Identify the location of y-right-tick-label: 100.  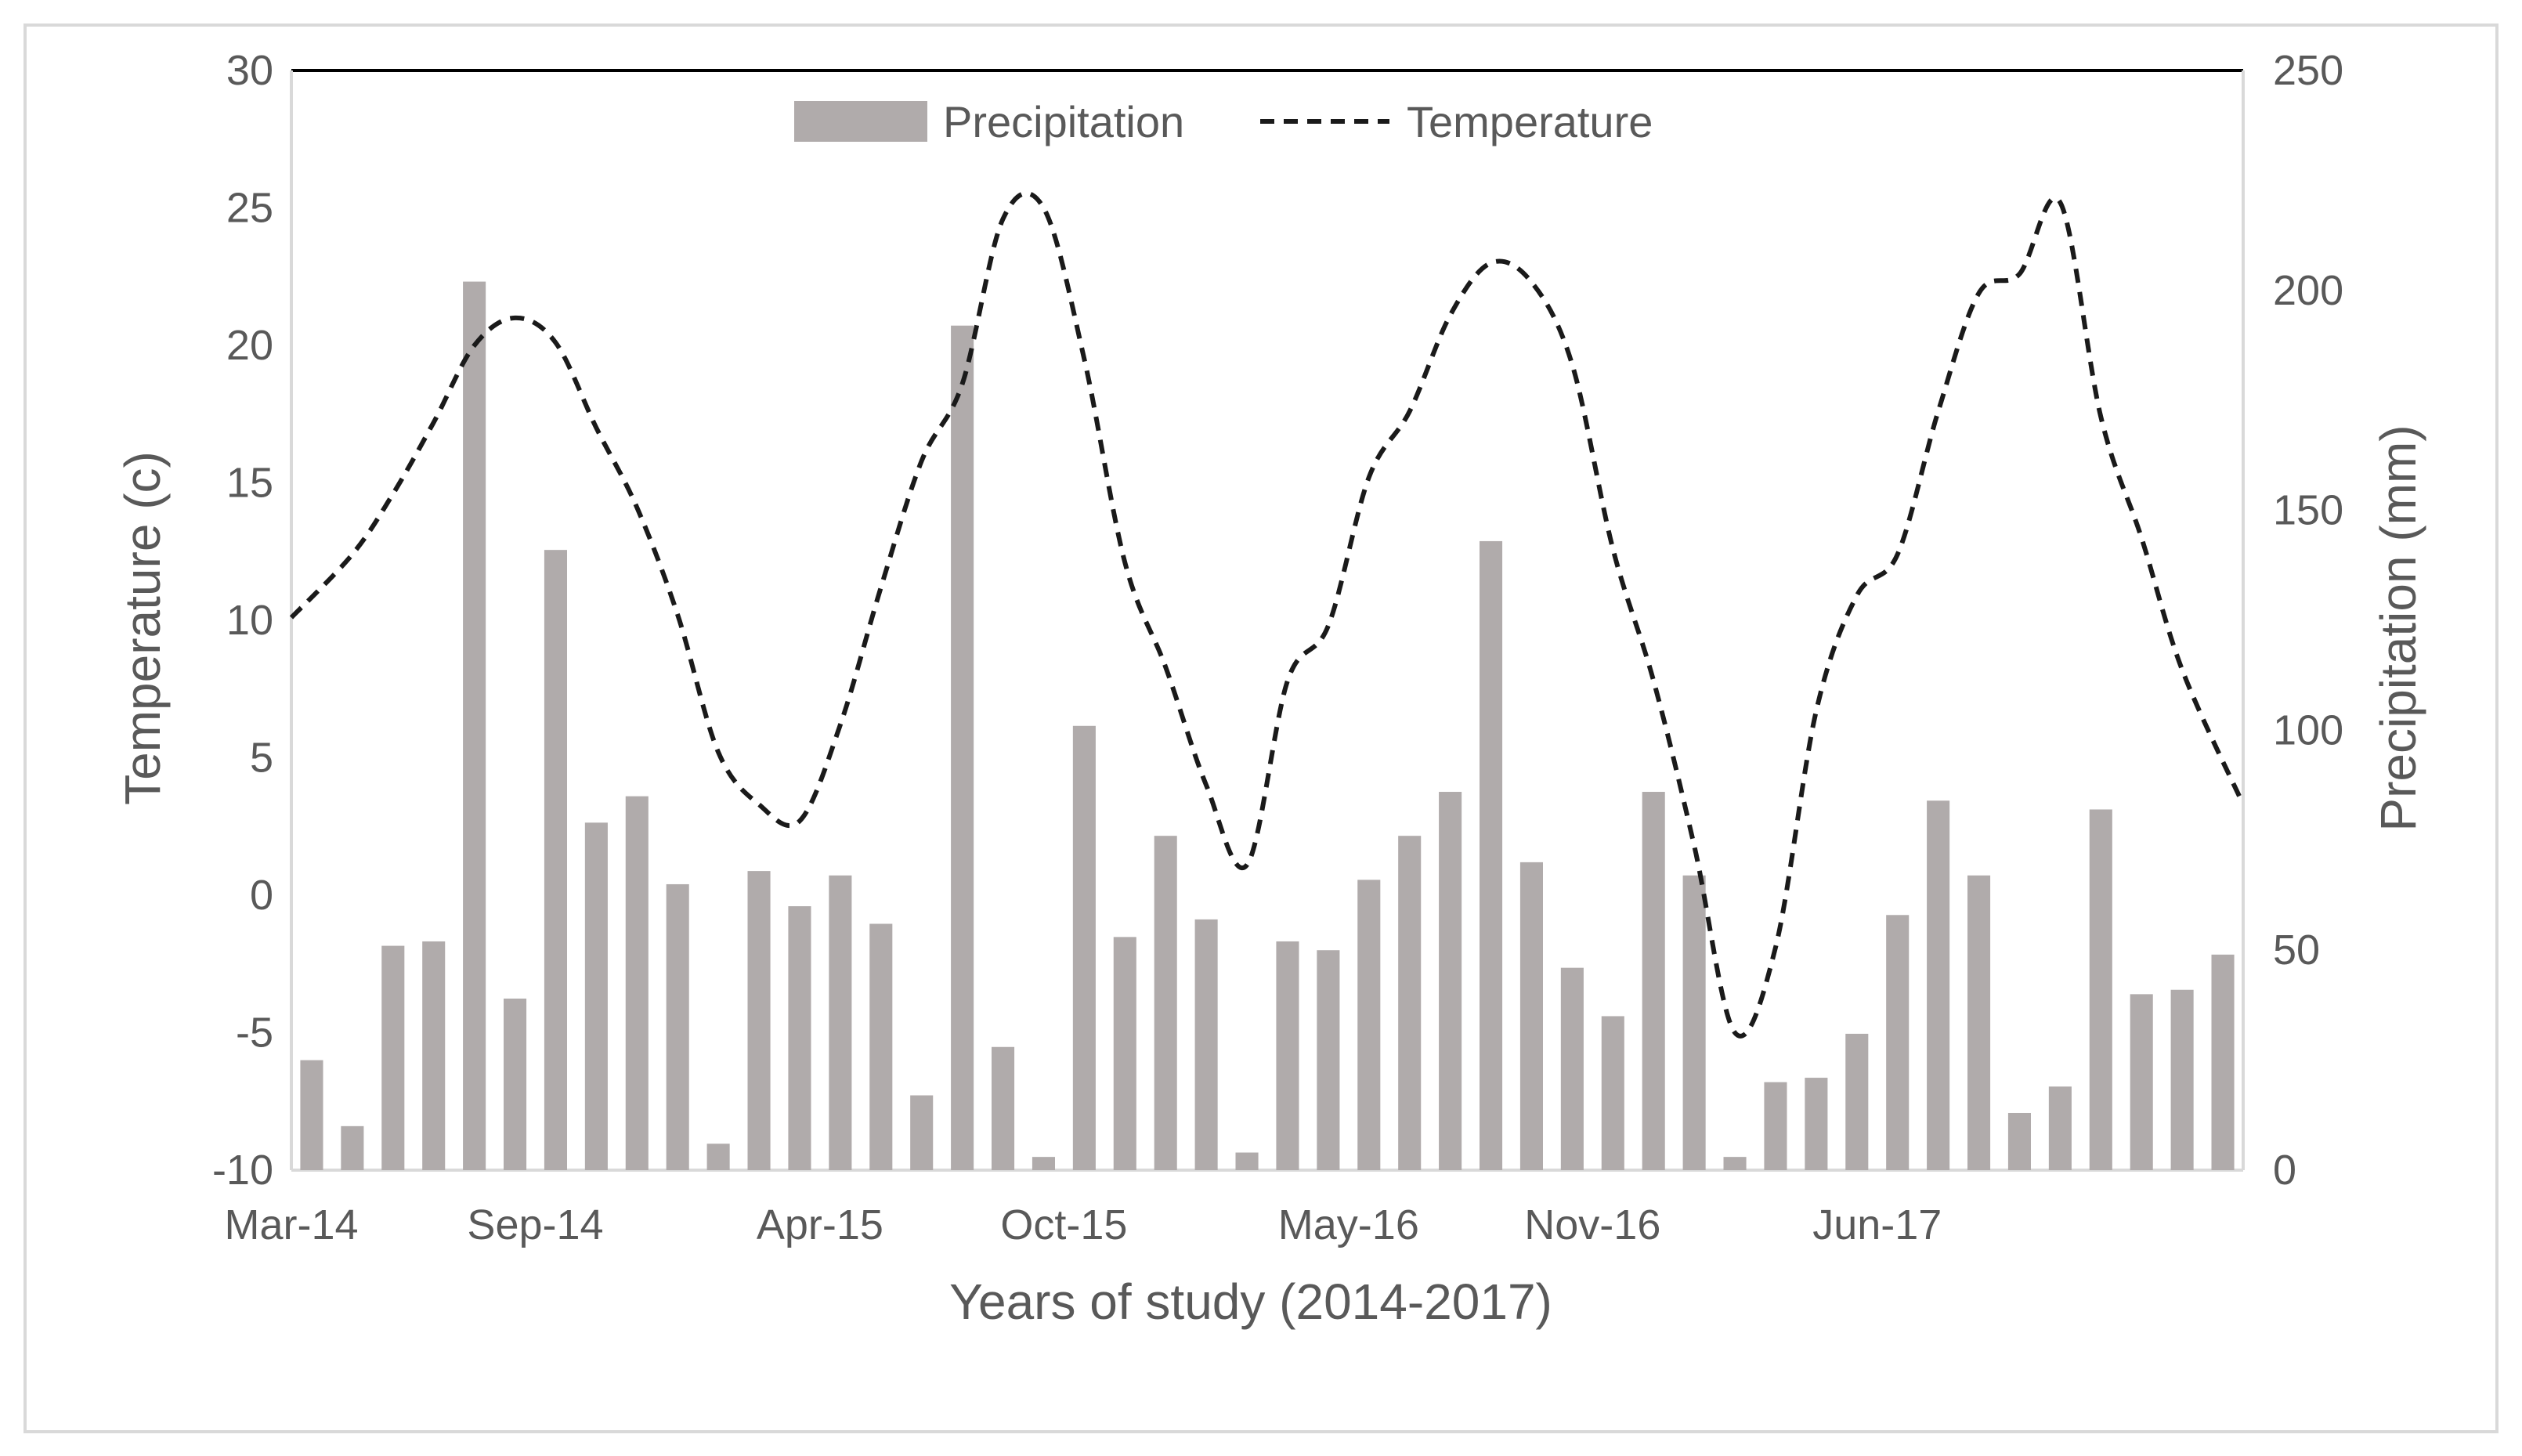
(2308, 729).